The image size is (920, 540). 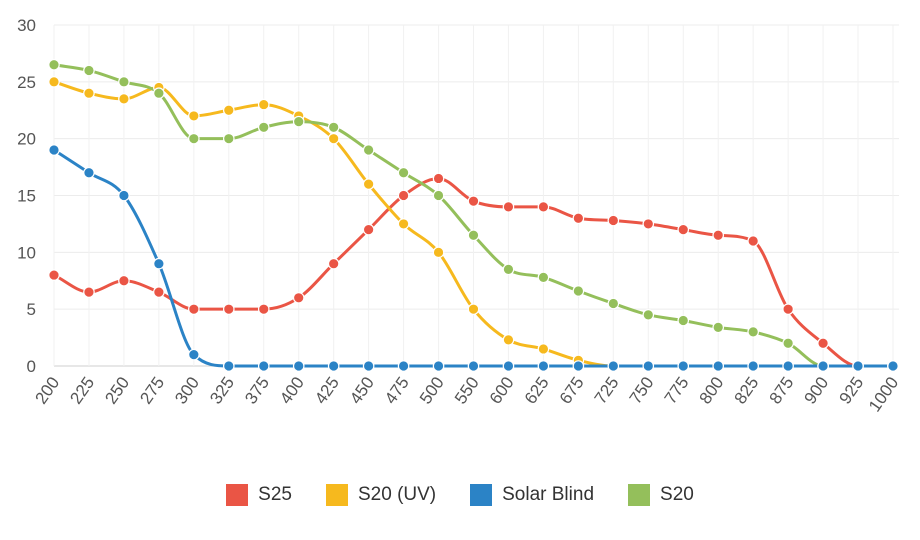 I want to click on x-tick-label: 225, so click(x=82, y=390).